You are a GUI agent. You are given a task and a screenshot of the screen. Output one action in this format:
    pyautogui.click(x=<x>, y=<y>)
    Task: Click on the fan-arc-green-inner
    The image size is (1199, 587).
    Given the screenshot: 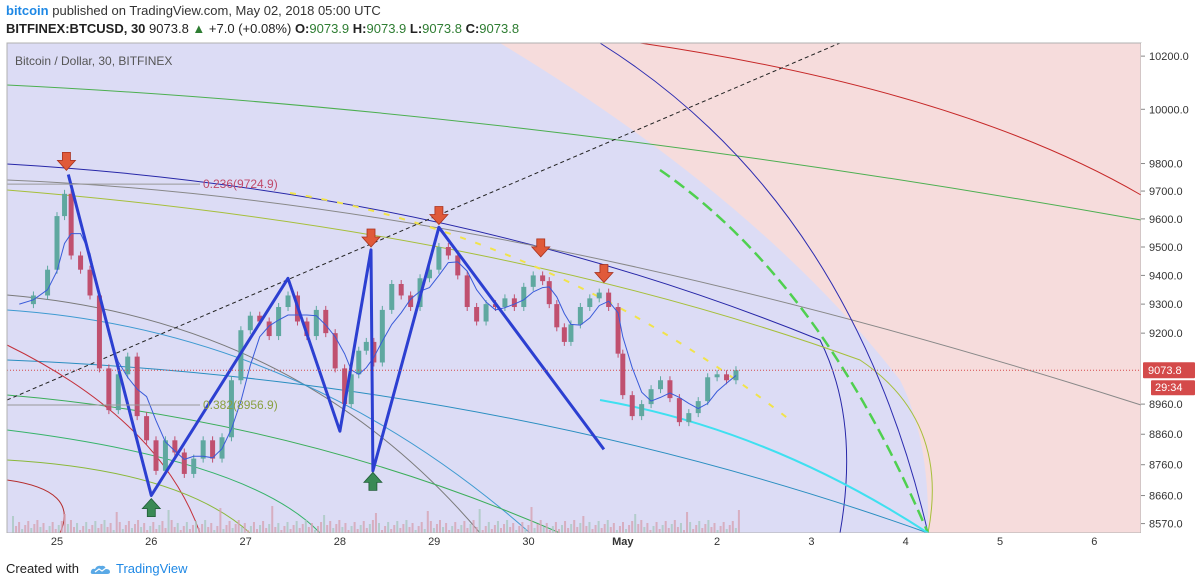 What is the action you would take?
    pyautogui.click(x=283, y=464)
    